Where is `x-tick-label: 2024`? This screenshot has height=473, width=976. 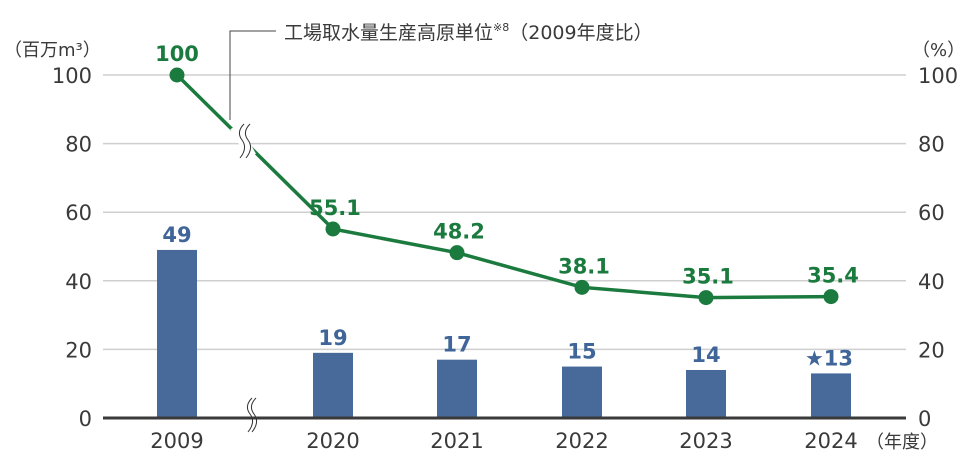 x-tick-label: 2024 is located at coordinates (830, 441).